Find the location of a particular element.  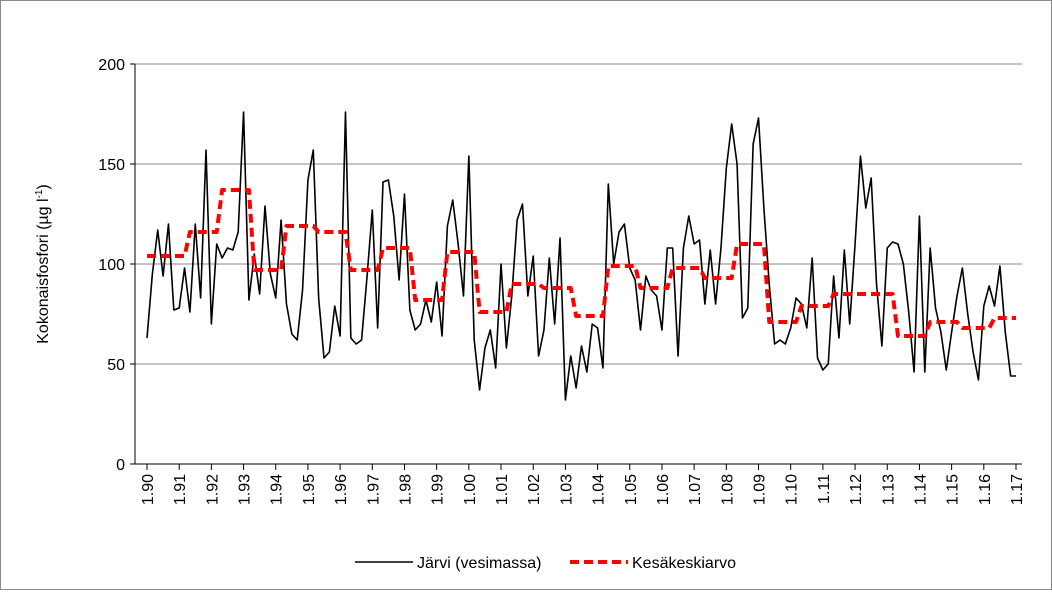

x-tick-label: 1.11 is located at coordinates (824, 489).